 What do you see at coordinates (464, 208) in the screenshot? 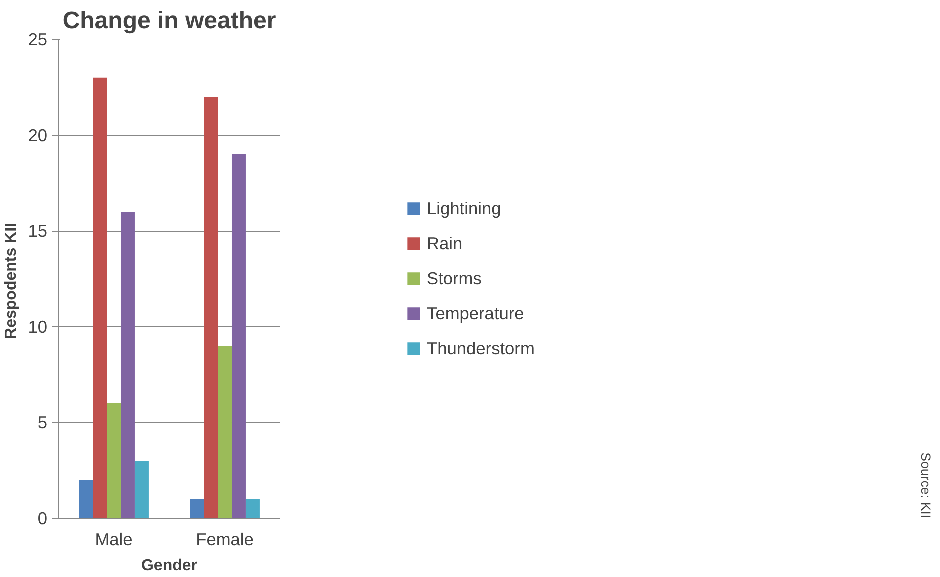
I see `legend-label: Lightining` at bounding box center [464, 208].